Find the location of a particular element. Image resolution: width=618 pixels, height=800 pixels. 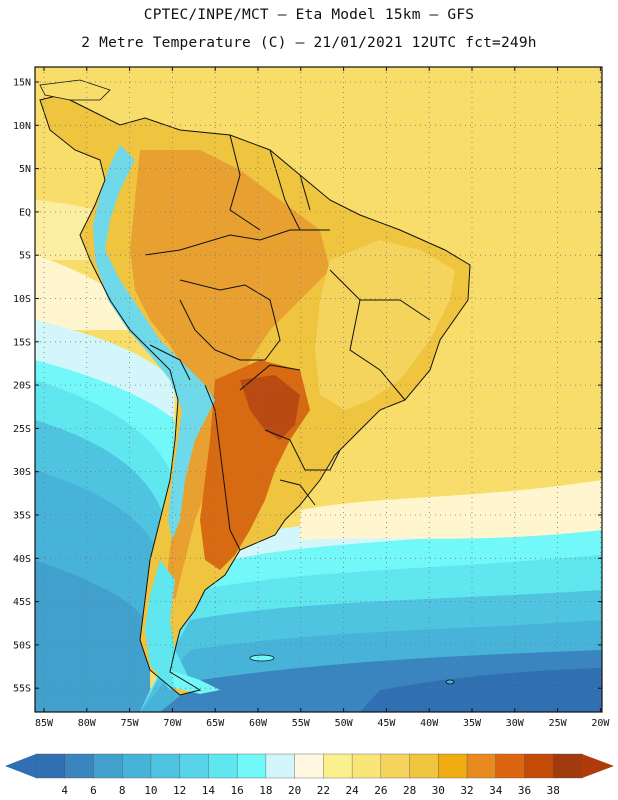

lon-label-75w: 75W is located at coordinates (130, 723).